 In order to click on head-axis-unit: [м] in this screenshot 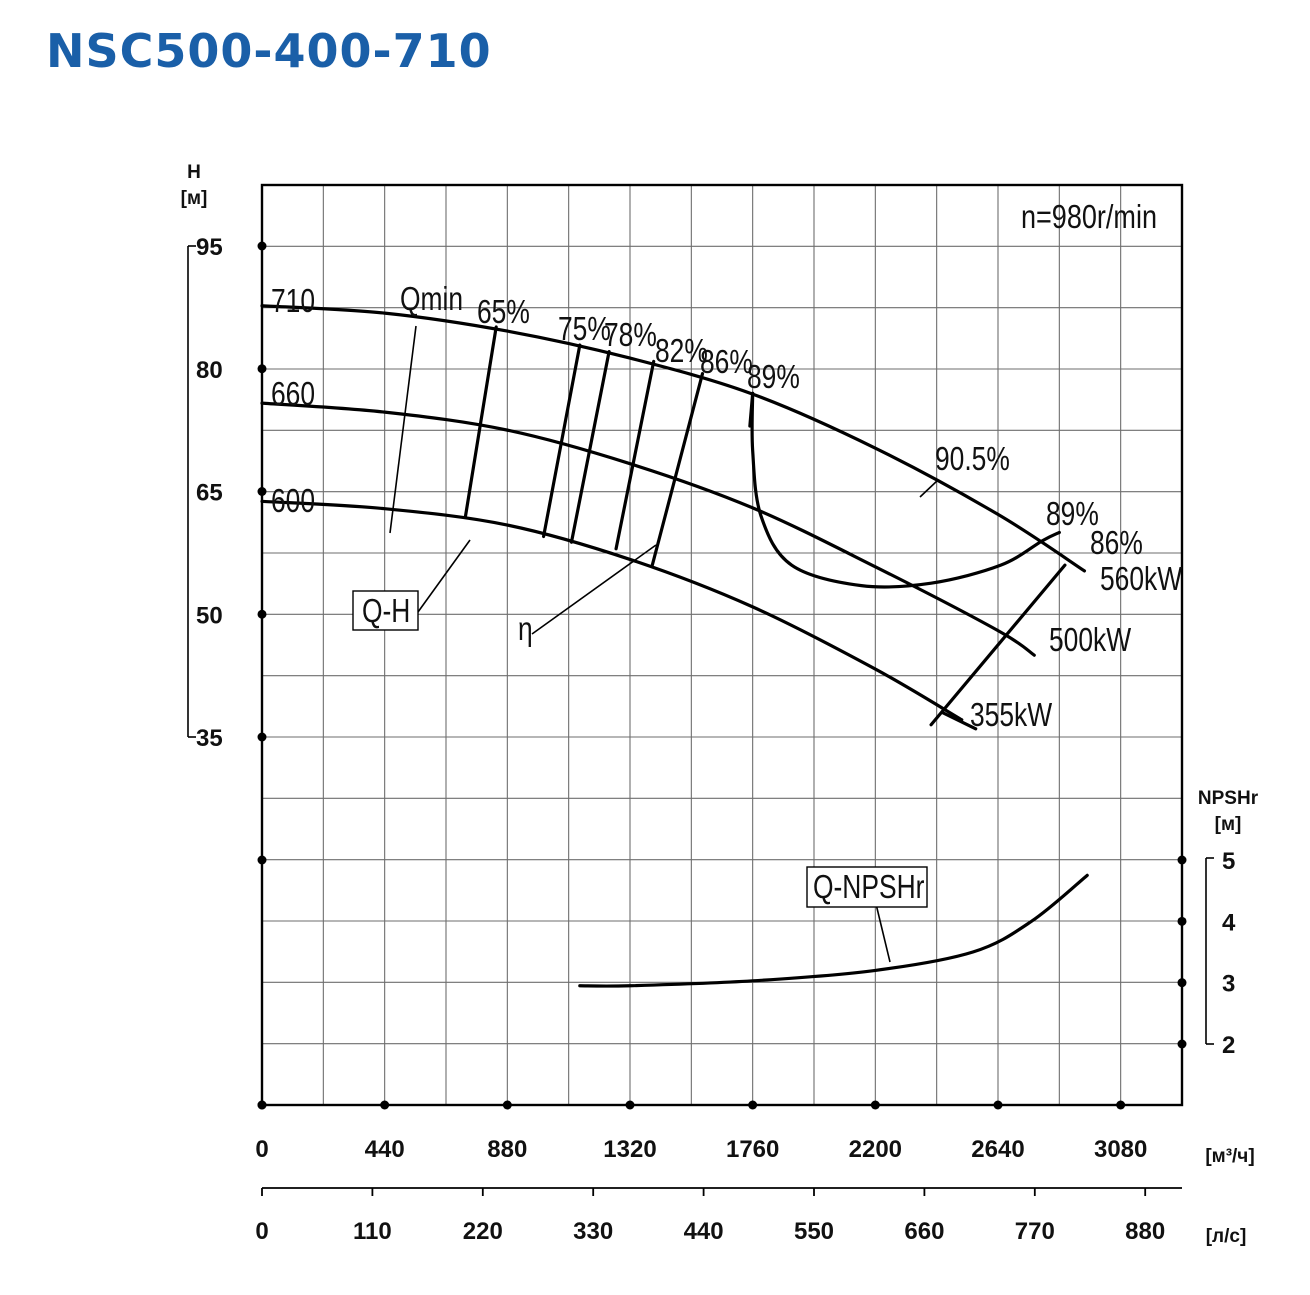, I will do `click(194, 198)`.